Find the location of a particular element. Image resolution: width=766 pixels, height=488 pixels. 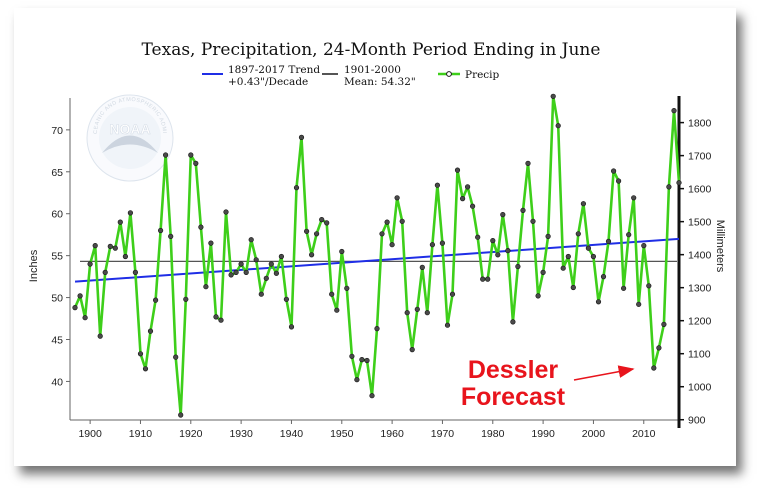

y-left-tick-label: 55 is located at coordinates (57, 257).